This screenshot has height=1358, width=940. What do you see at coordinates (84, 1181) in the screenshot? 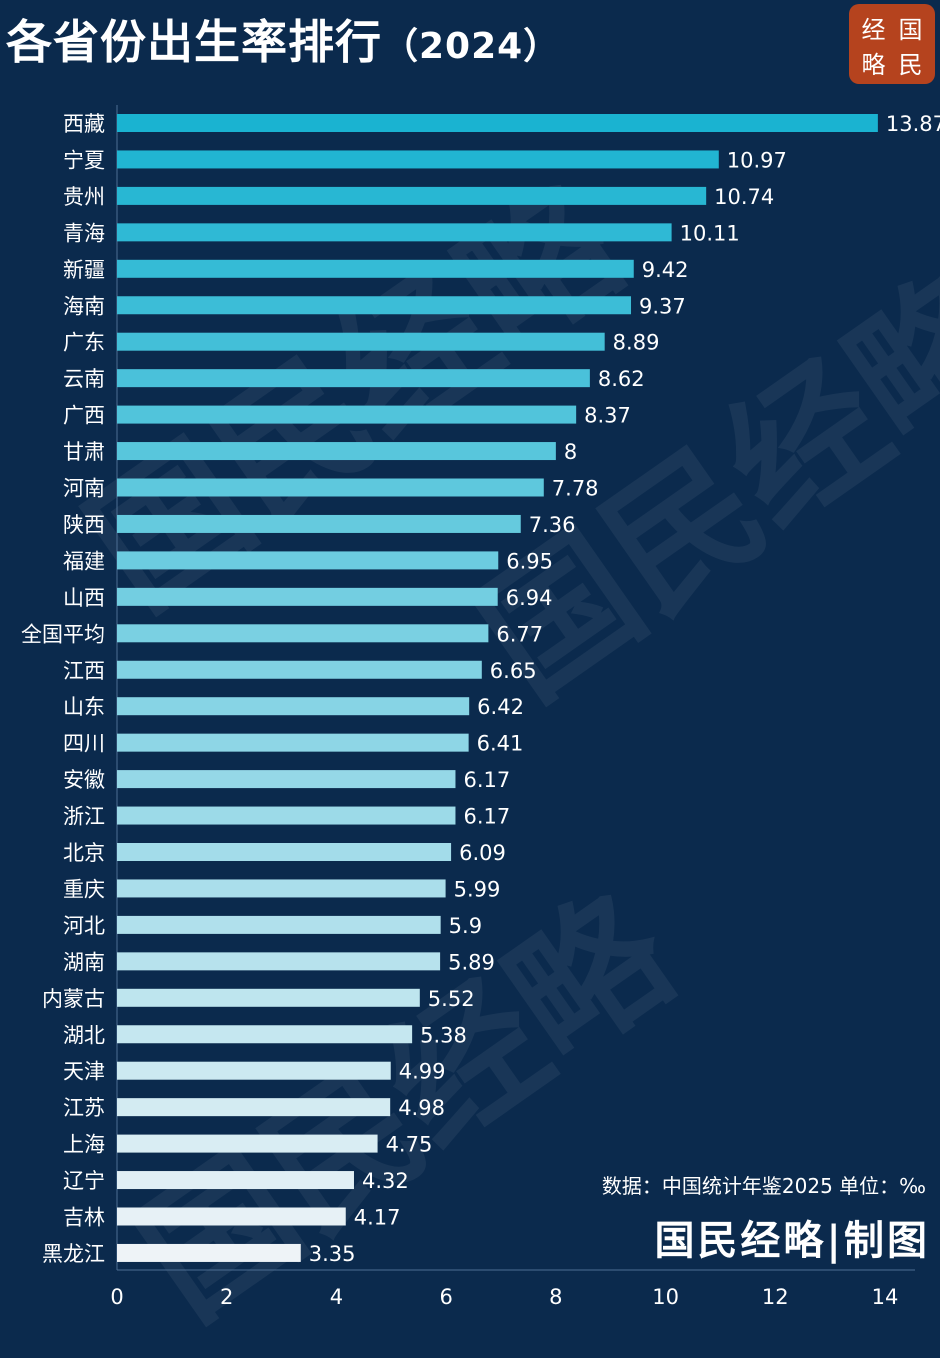
I see `category-label: 辽宁` at bounding box center [84, 1181].